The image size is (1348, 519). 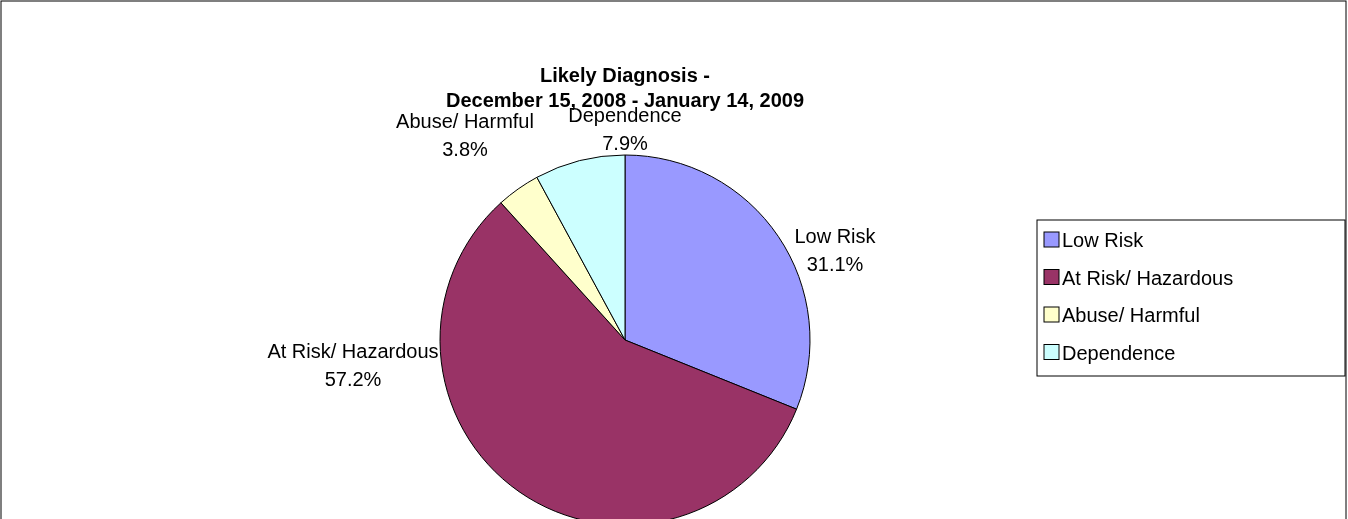 I want to click on data-label: 57.2%, so click(x=353, y=379).